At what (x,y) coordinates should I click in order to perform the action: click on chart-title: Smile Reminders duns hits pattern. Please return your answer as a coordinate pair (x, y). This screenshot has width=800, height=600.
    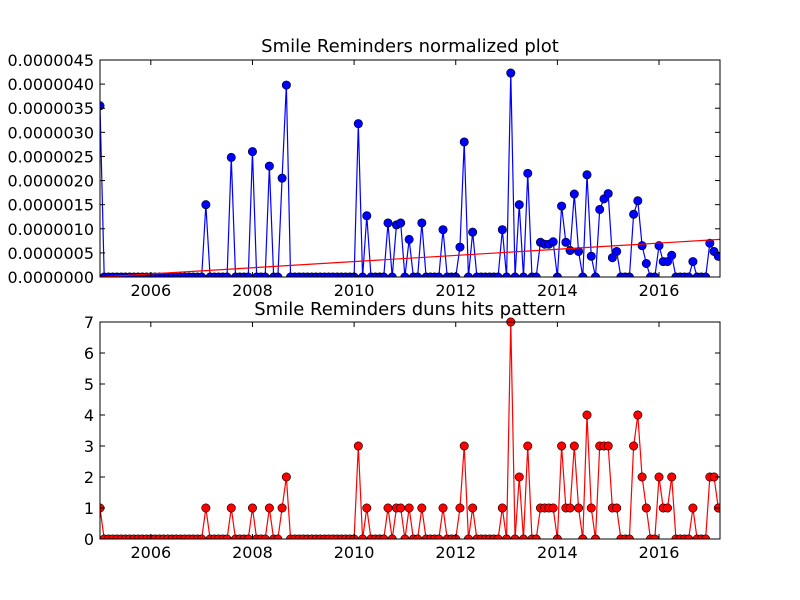
    Looking at the image, I should click on (410, 309).